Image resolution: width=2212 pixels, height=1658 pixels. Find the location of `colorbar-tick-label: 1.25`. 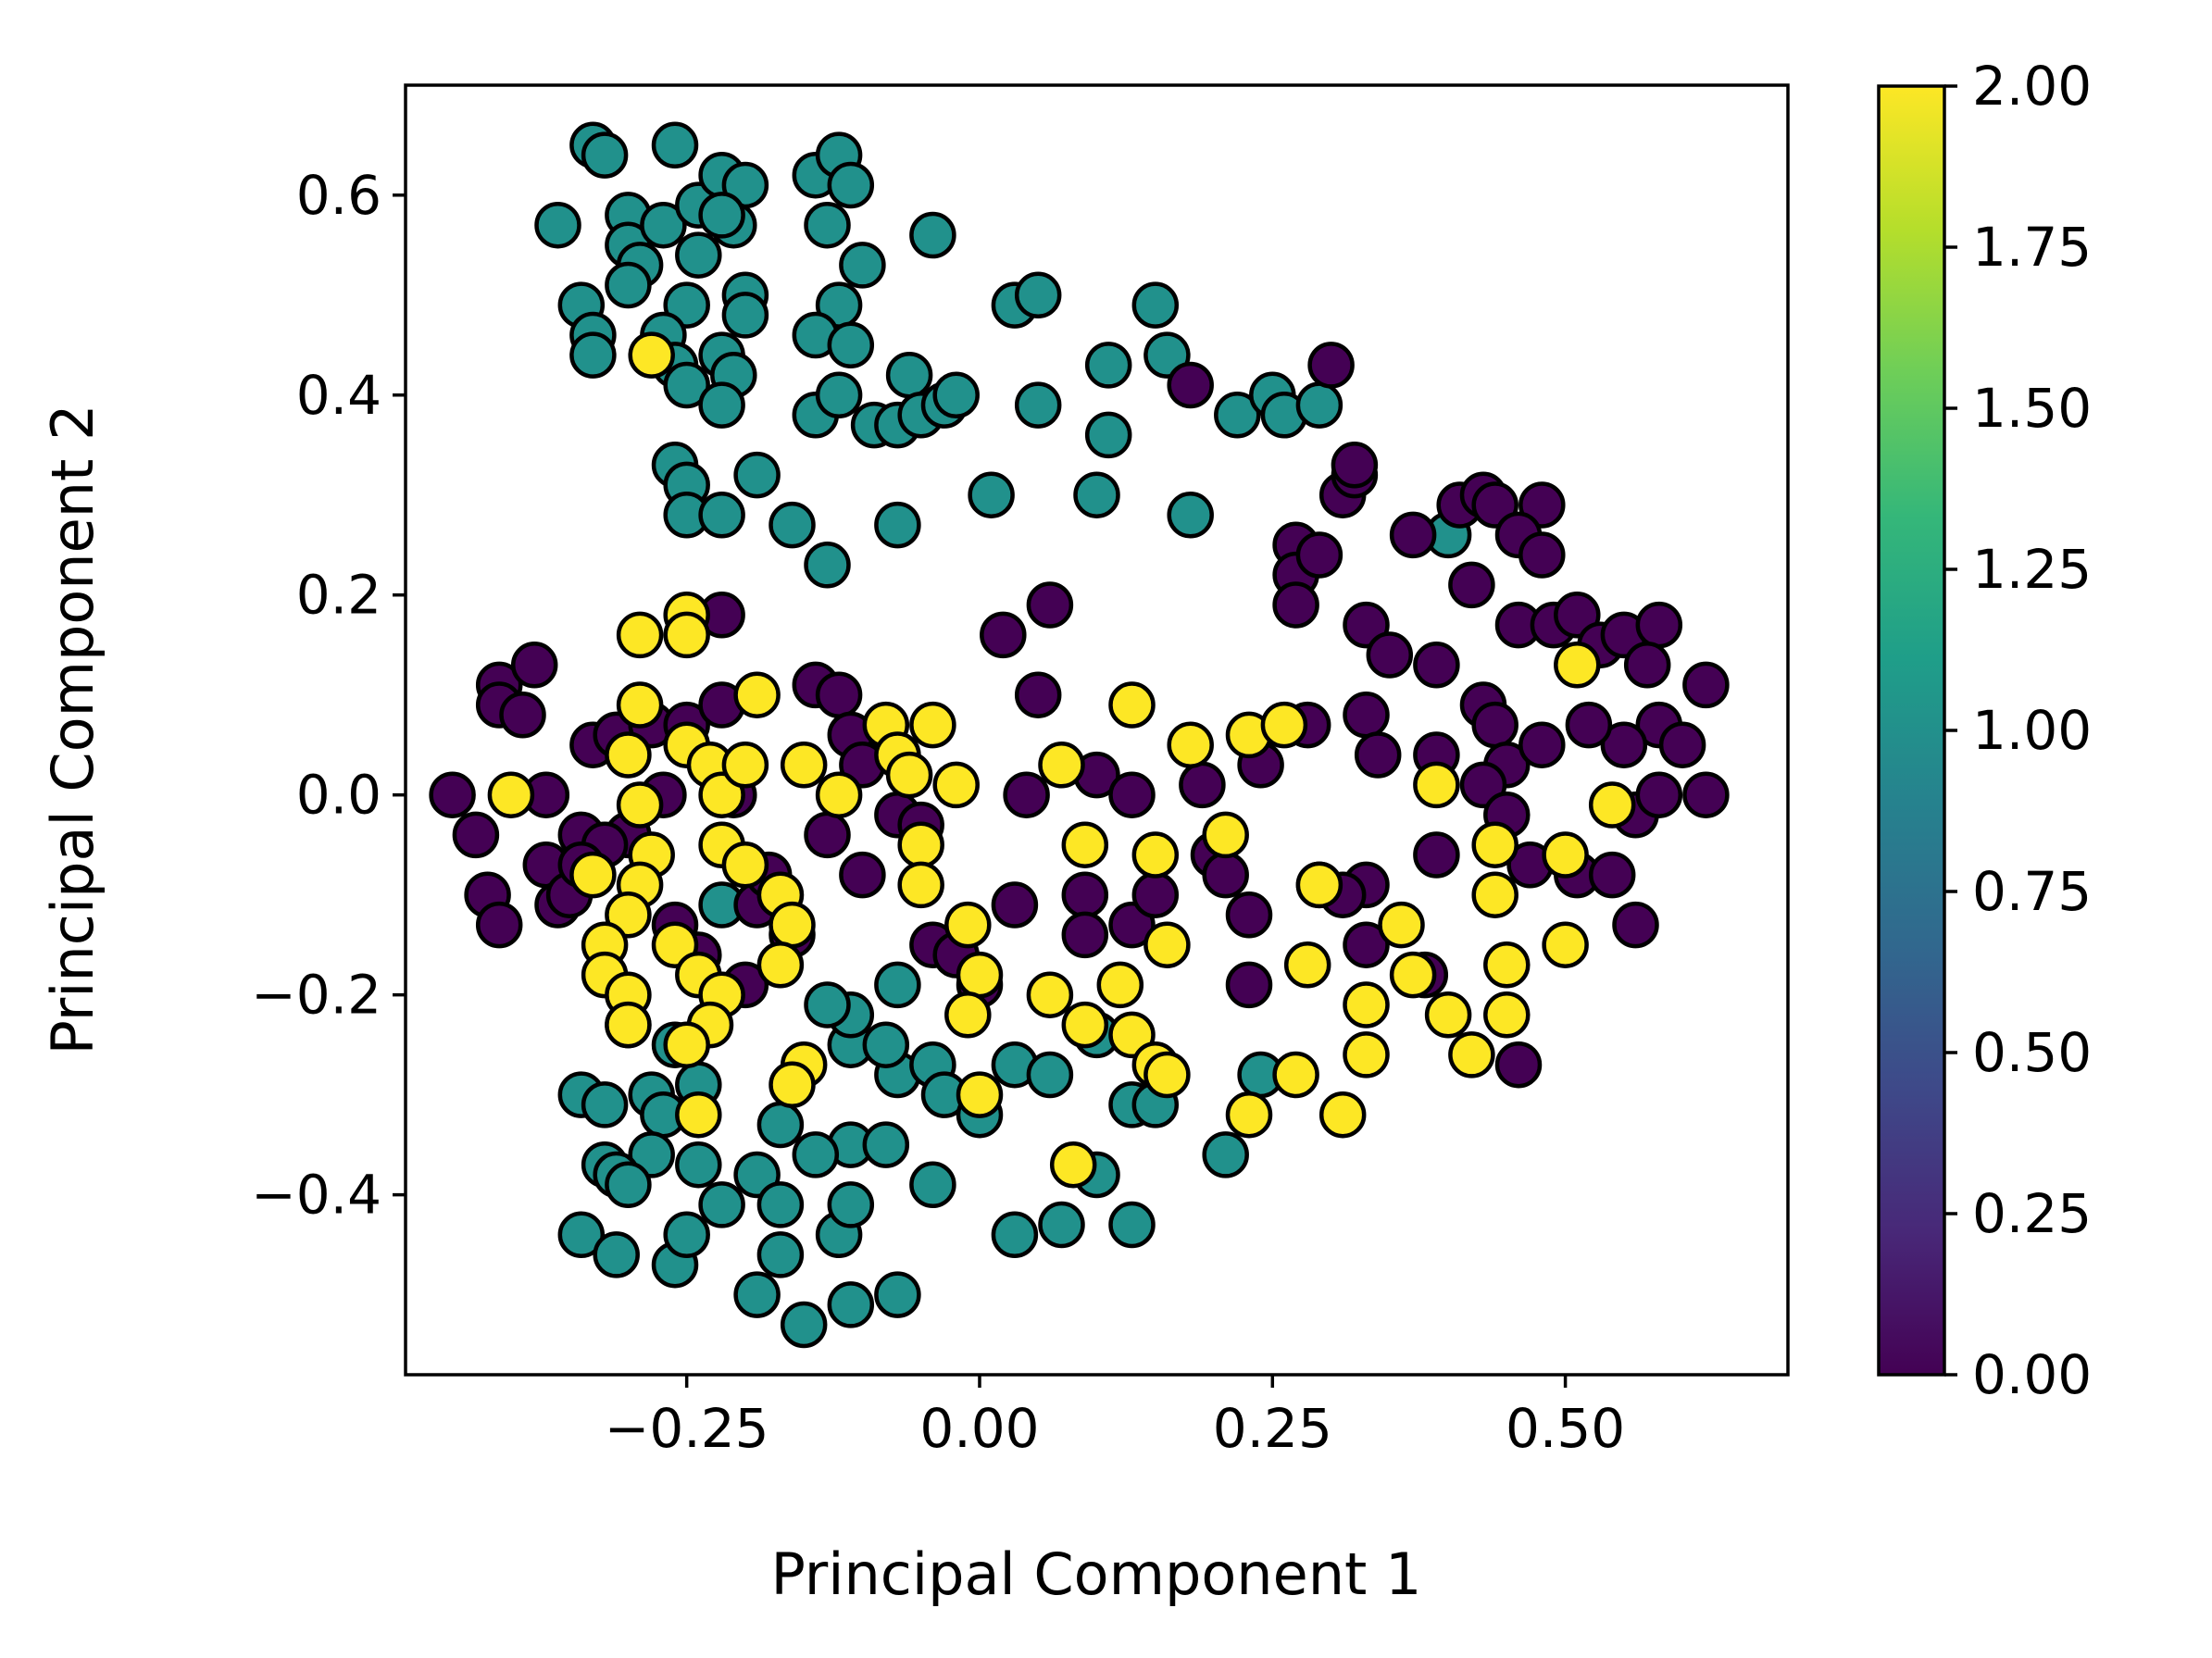

colorbar-tick-label: 1.25 is located at coordinates (2032, 570).